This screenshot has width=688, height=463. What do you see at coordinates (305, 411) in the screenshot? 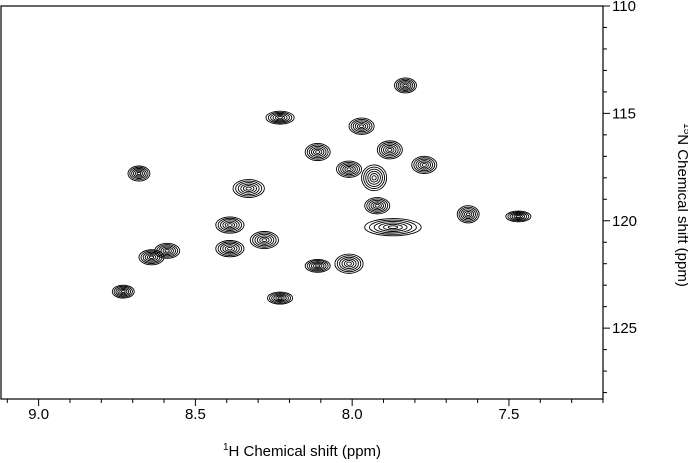
I see `x-axis-ticks: 9.0 8.5 8.0 7.5` at bounding box center [305, 411].